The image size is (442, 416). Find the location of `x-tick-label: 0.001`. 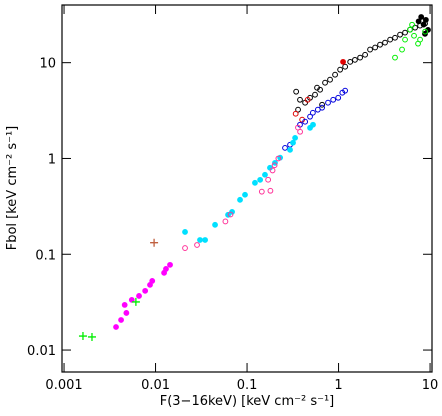

x-tick-label: 0.001 is located at coordinates (63, 385).